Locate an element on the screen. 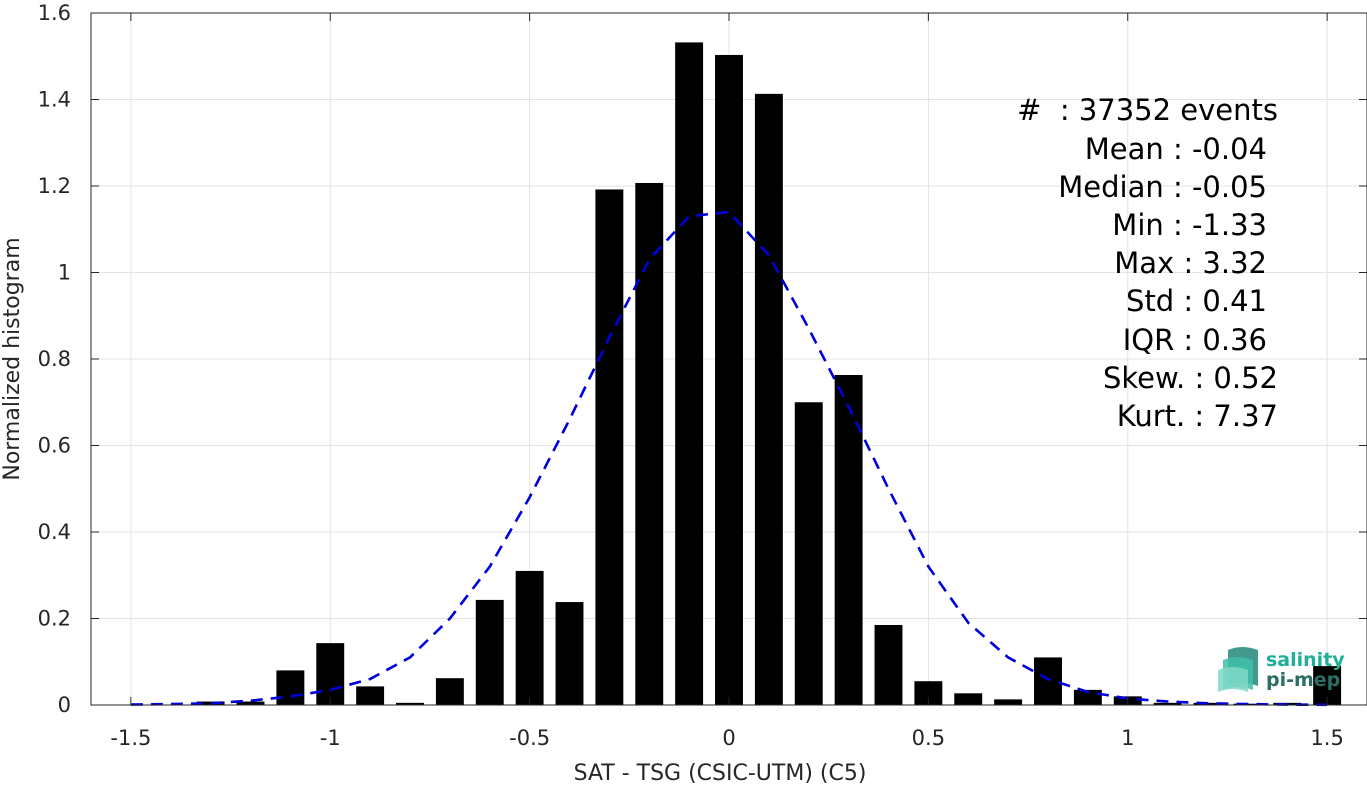 The image size is (1367, 785). x-tick-label: 0 is located at coordinates (728, 738).